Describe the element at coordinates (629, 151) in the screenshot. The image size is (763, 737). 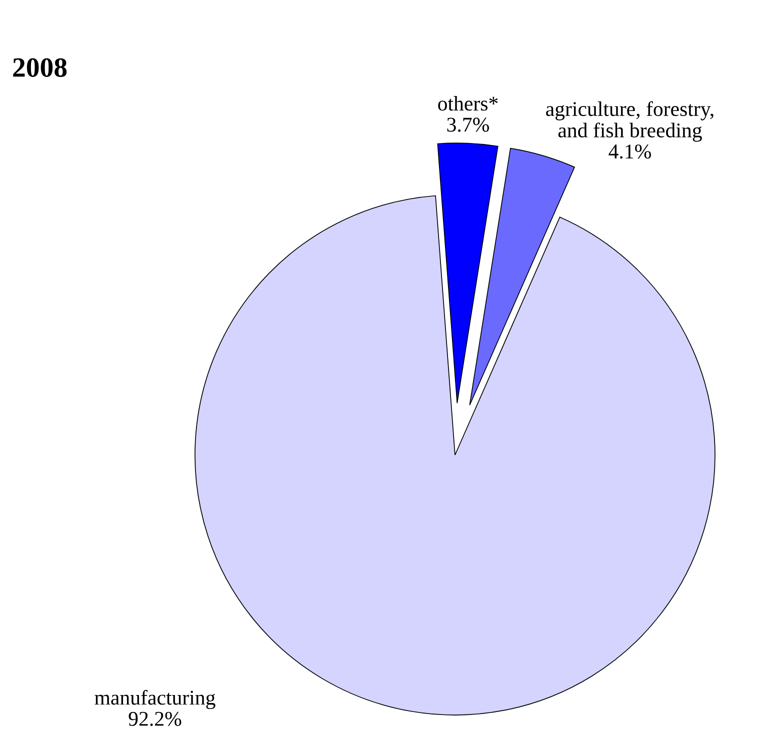
I see `data-label: 4.1%` at that location.